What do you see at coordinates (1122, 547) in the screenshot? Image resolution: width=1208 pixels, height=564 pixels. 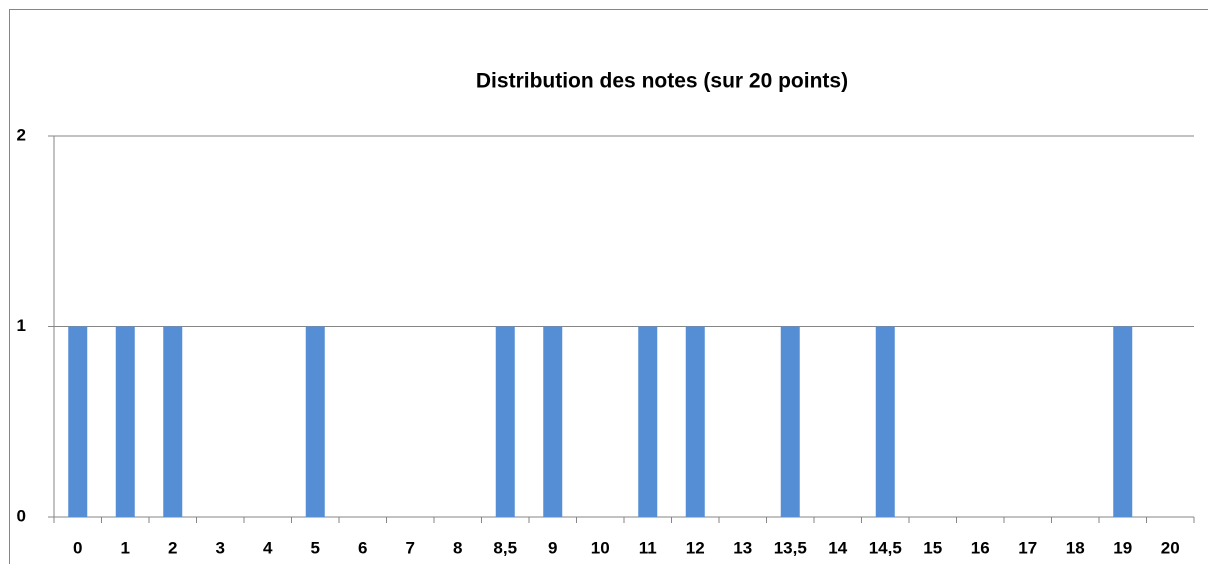 I see `x-tick-label: 19` at bounding box center [1122, 547].